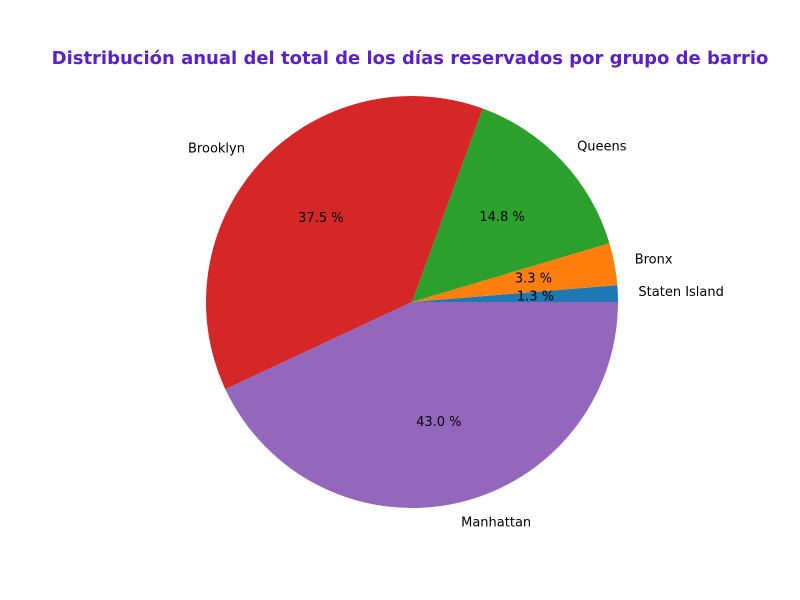 Image resolution: width=800 pixels, height=600 pixels. What do you see at coordinates (496, 523) in the screenshot?
I see `slice-label-manhattan: Manhattan` at bounding box center [496, 523].